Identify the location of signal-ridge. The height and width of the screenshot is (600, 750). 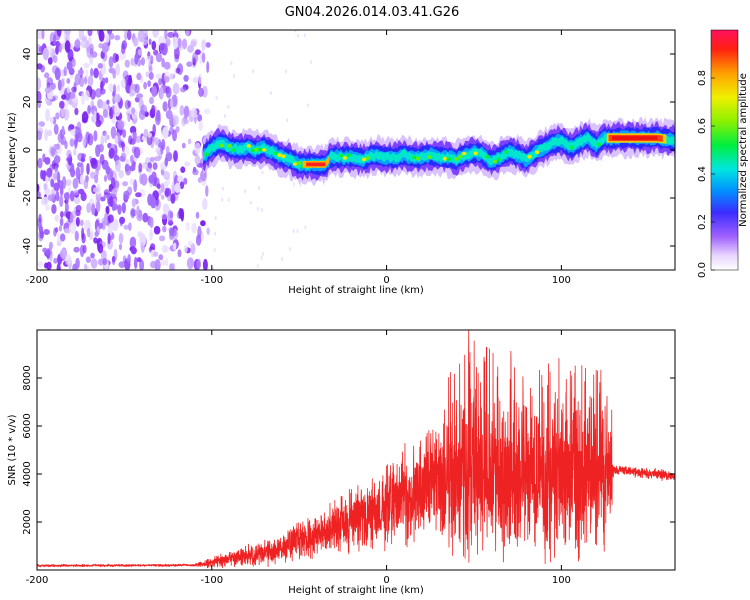
(439, 151).